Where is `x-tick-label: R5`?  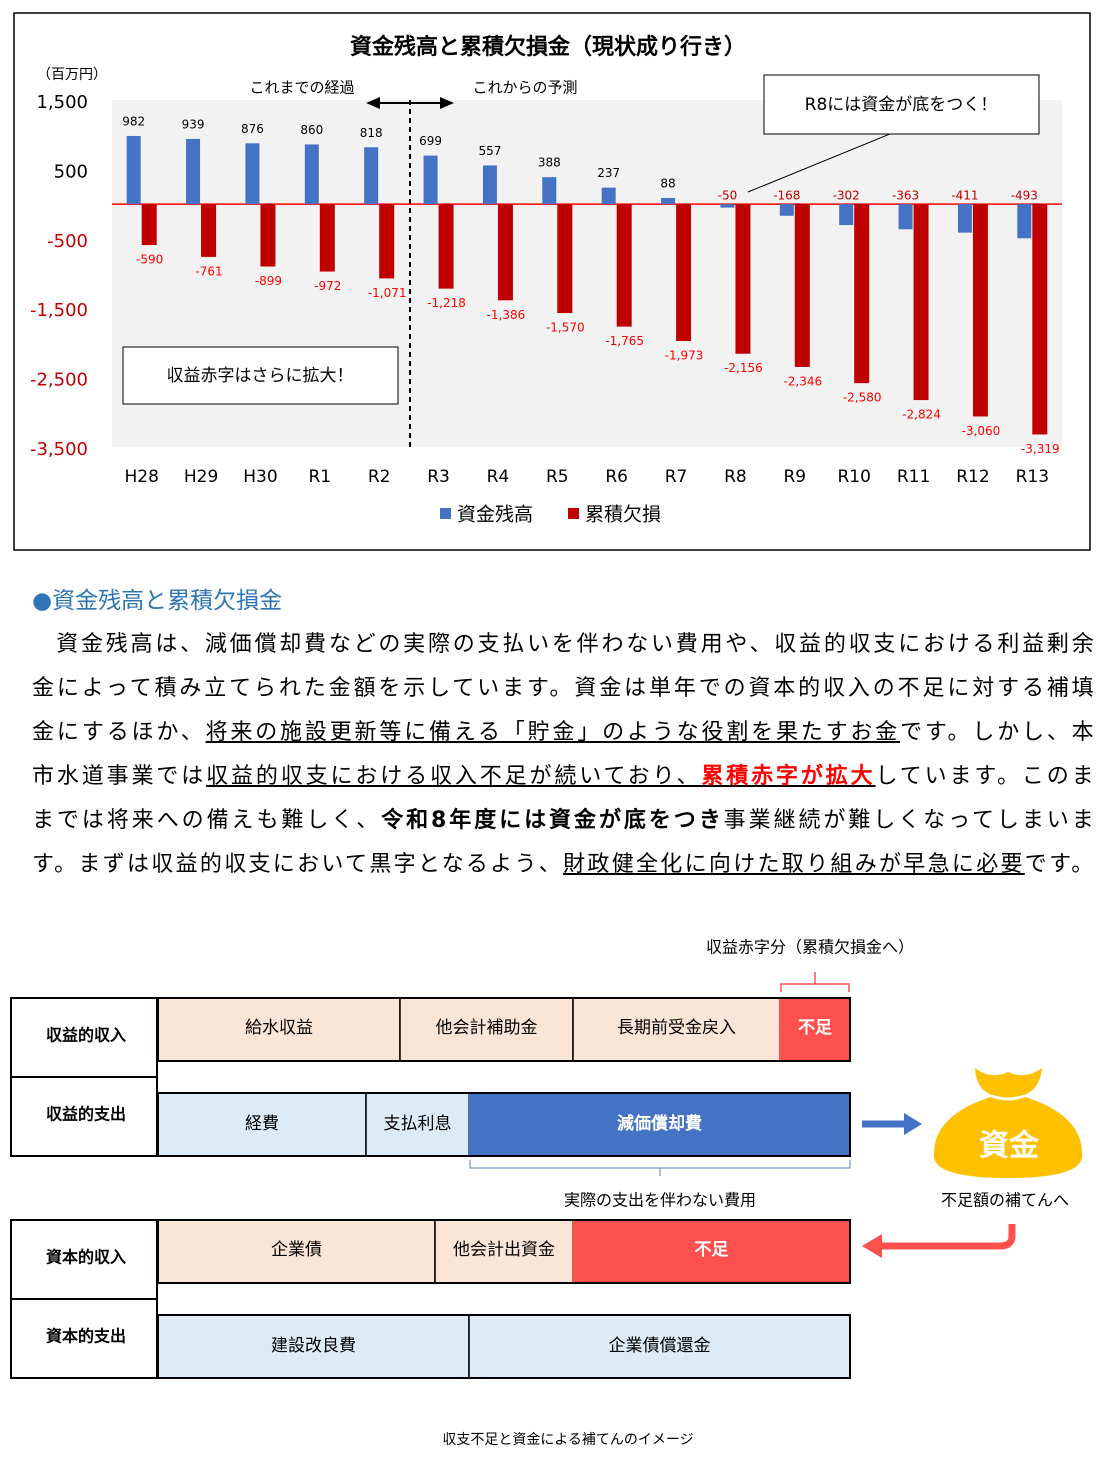 x-tick-label: R5 is located at coordinates (557, 477).